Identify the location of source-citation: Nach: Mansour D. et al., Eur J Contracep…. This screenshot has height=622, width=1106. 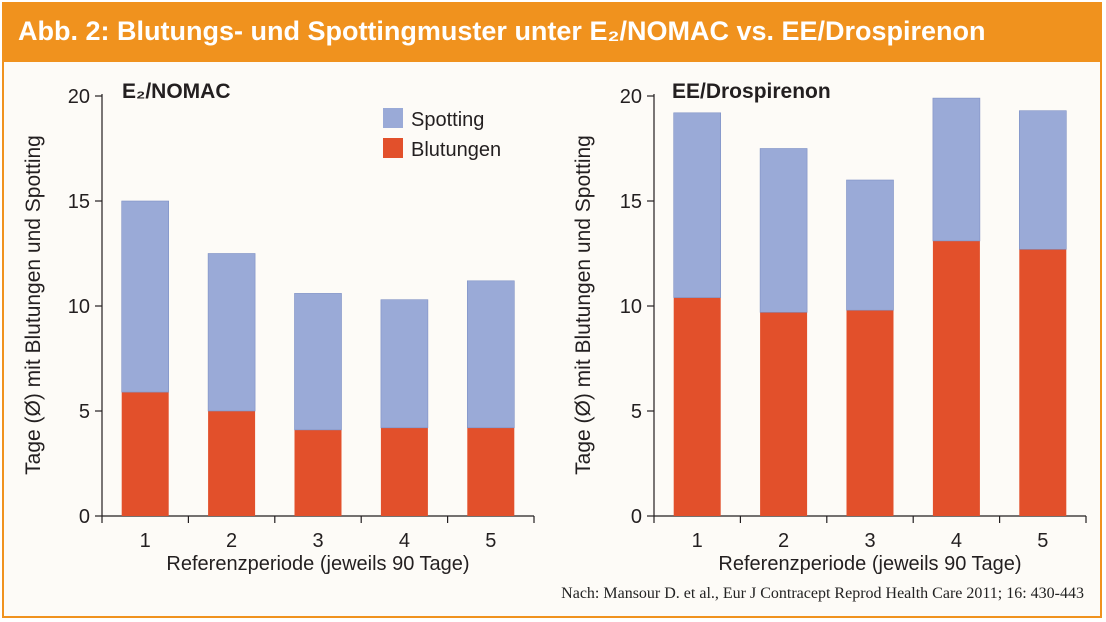
(822, 593).